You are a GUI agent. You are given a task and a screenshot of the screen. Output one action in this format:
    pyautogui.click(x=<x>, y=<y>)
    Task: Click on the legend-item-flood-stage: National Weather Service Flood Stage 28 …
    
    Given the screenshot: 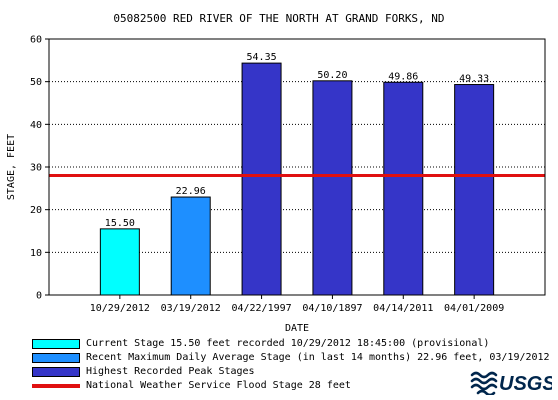 What is the action you would take?
    pyautogui.click(x=247, y=386)
    